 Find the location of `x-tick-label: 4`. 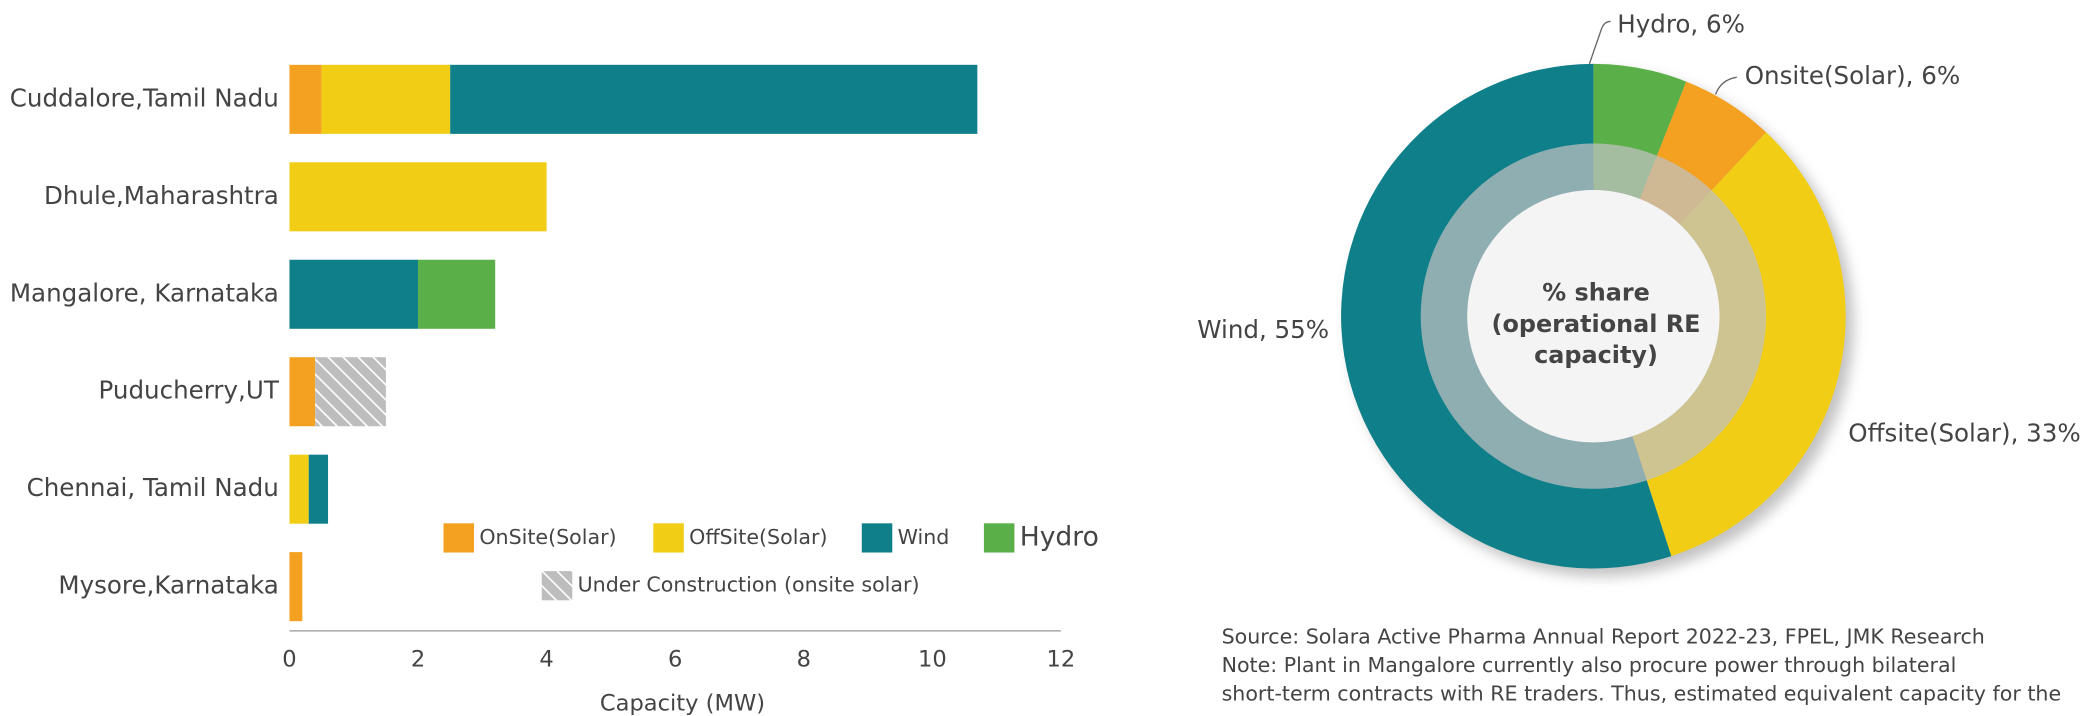

x-tick-label: 4 is located at coordinates (546, 660).